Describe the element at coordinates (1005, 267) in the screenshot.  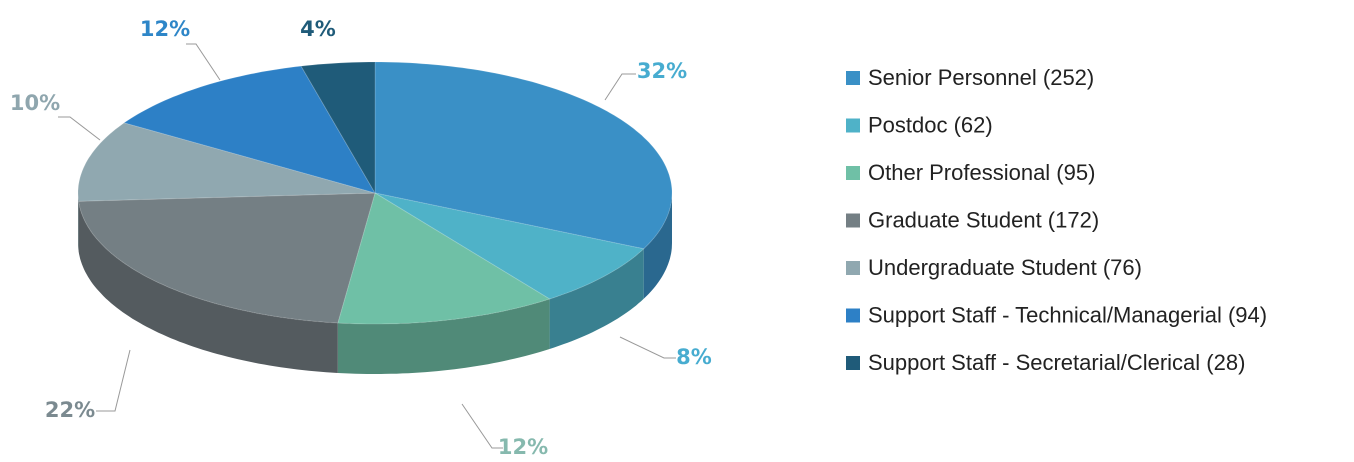
I see `legend-label: Undergraduate Student (76)` at that location.